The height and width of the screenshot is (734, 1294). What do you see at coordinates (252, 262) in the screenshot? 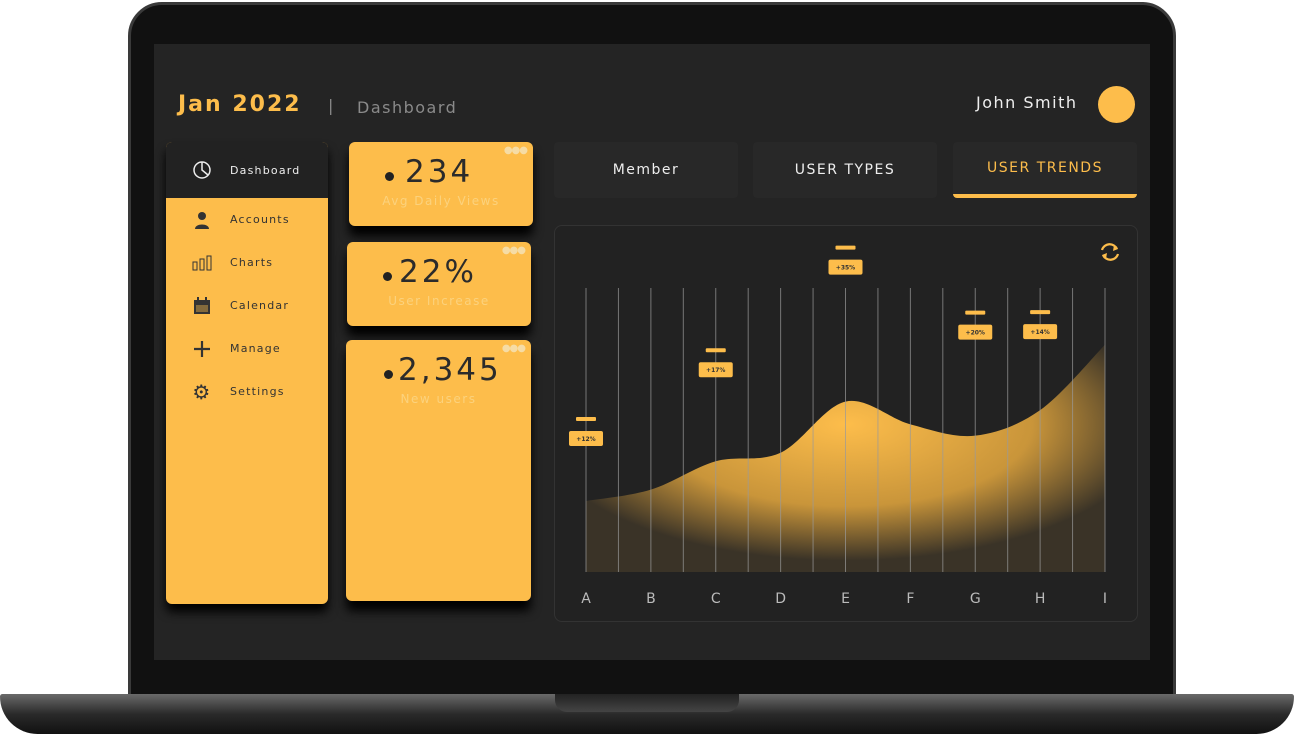
I see `sidebar-item-label: Charts` at bounding box center [252, 262].